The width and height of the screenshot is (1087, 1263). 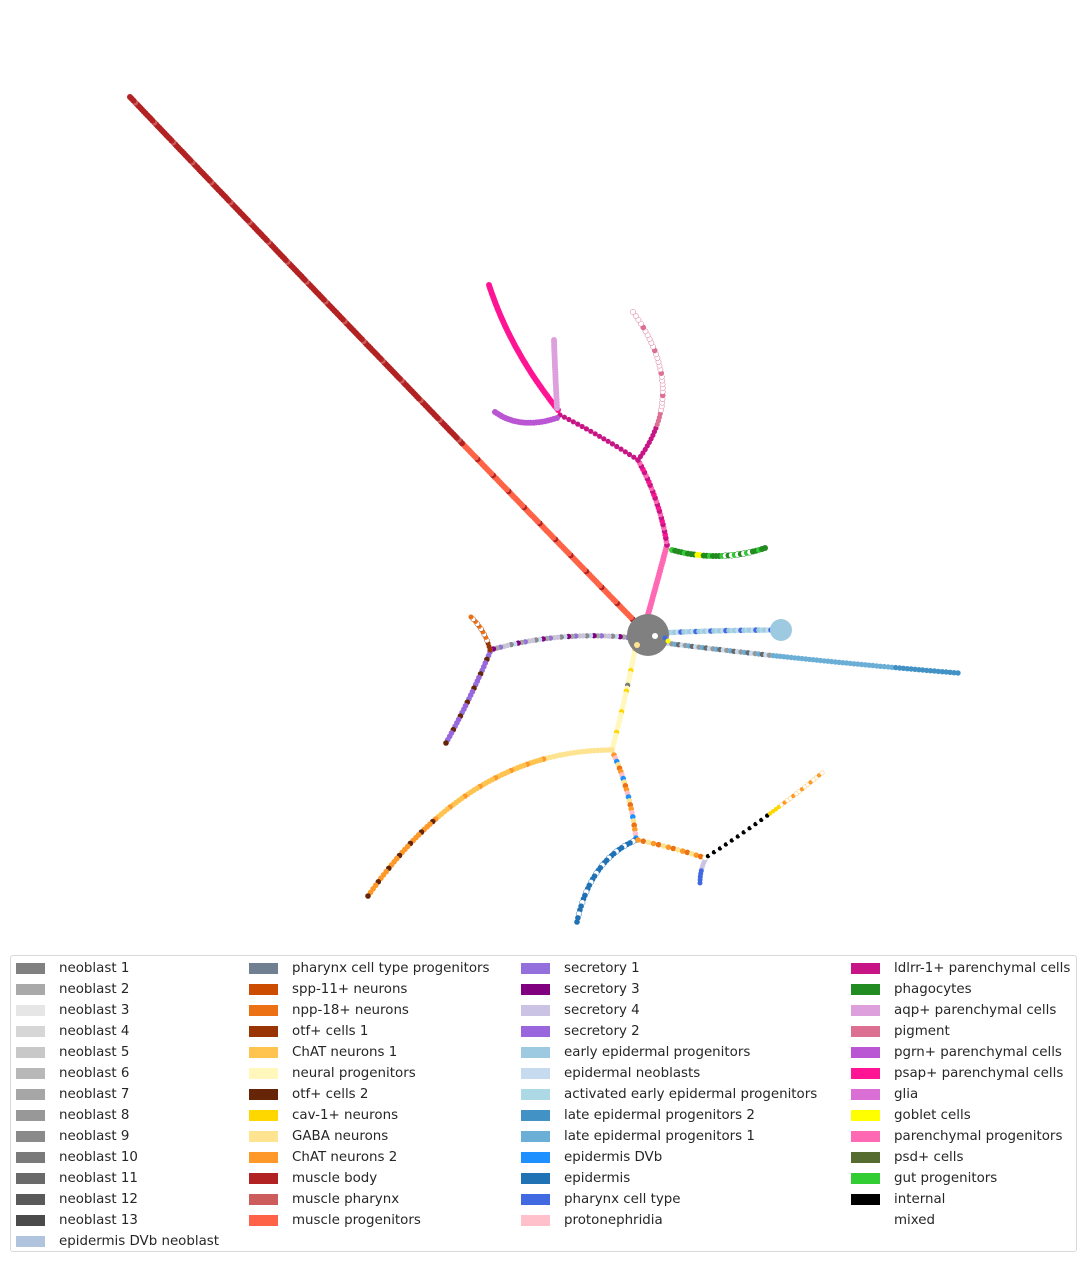 I want to click on legend-label: muscle body, so click(x=335, y=1178).